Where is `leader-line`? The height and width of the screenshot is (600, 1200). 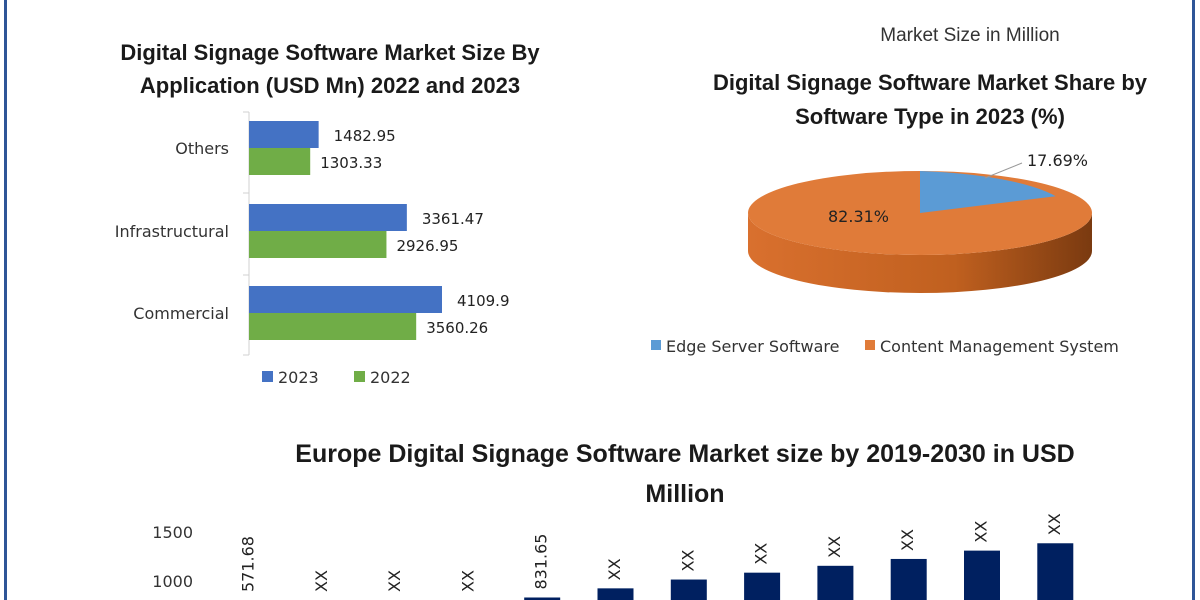 leader-line is located at coordinates (1003, 170).